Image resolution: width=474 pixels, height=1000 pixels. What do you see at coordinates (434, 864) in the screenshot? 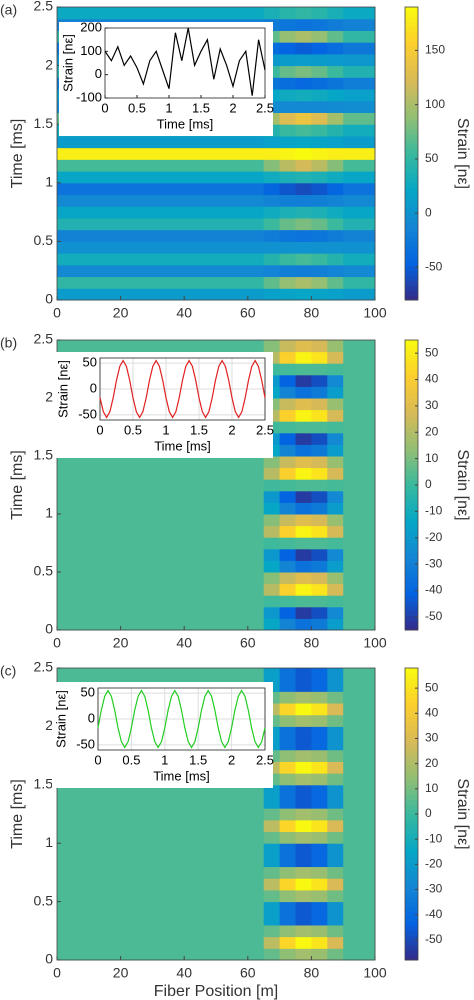
I see `colorbar-tick-label: -20` at bounding box center [434, 864].